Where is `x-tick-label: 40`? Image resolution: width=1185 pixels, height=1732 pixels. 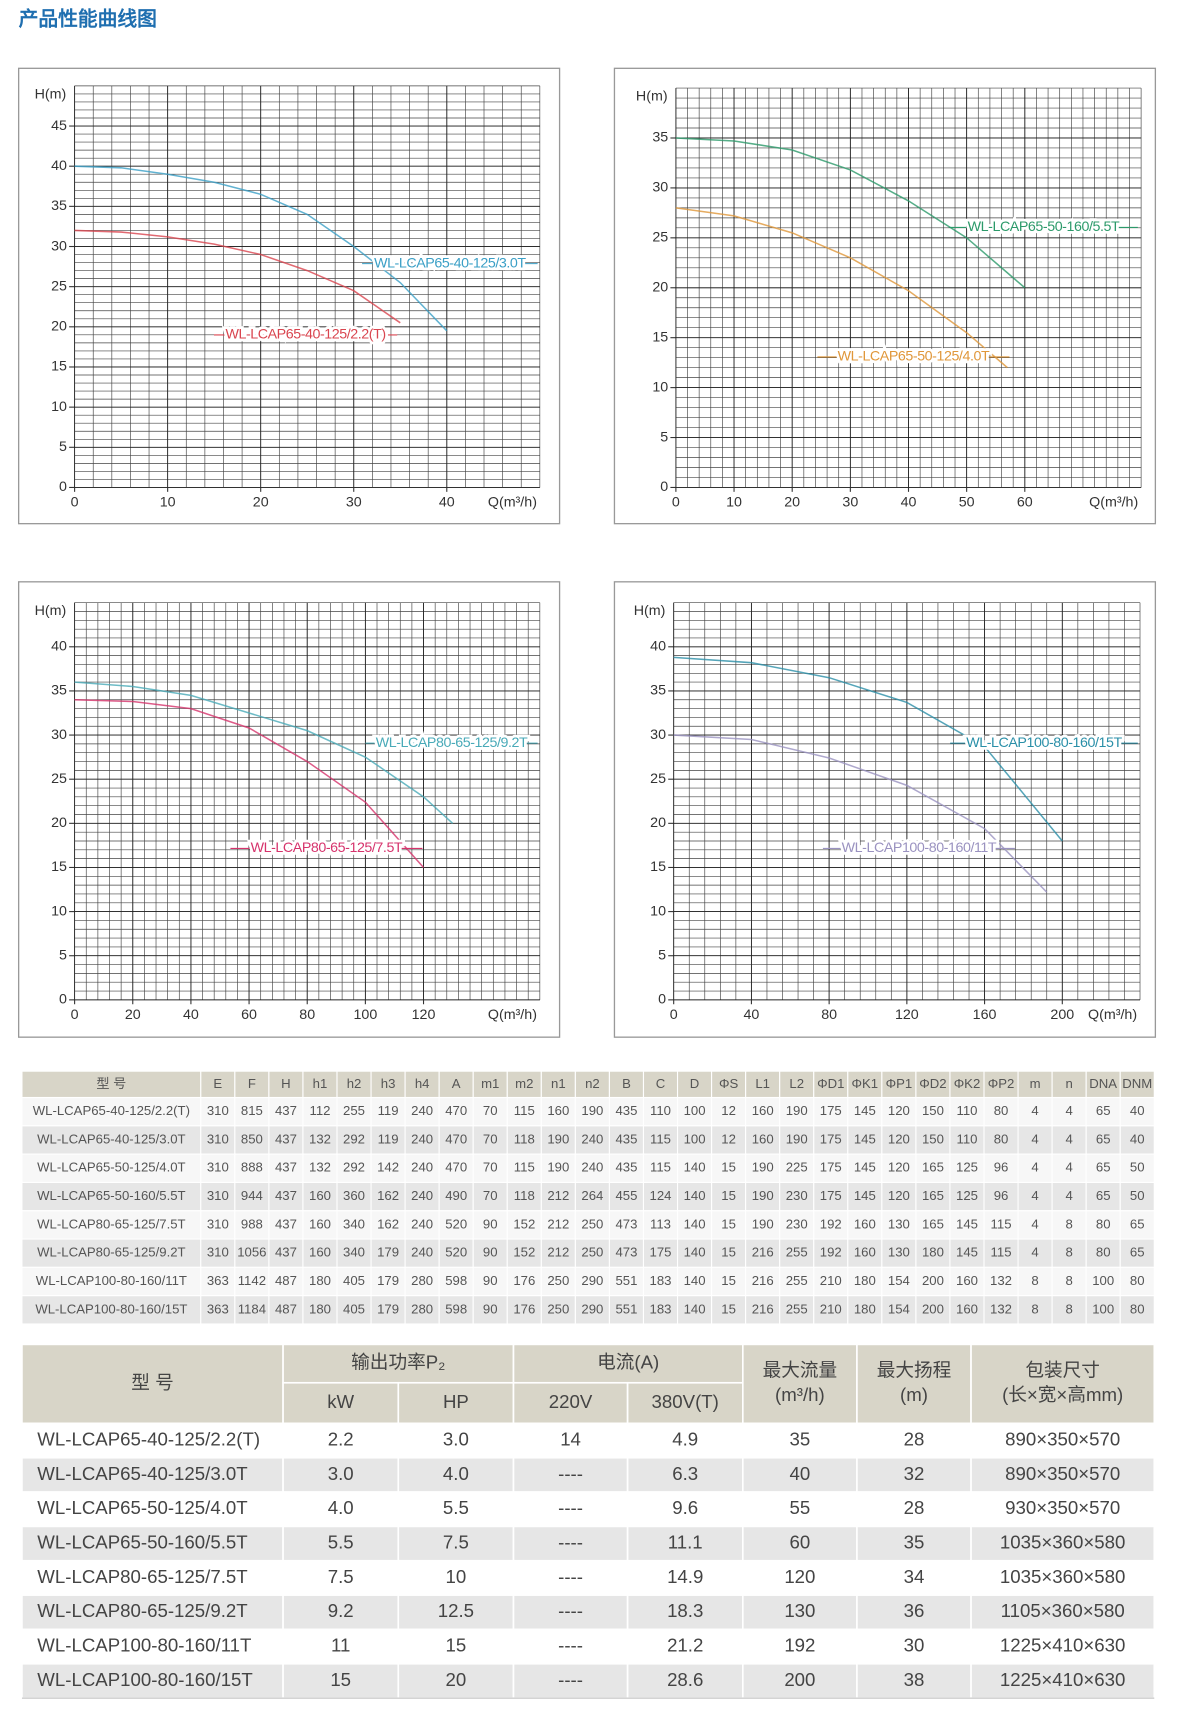 x-tick-label: 40 is located at coordinates (447, 503).